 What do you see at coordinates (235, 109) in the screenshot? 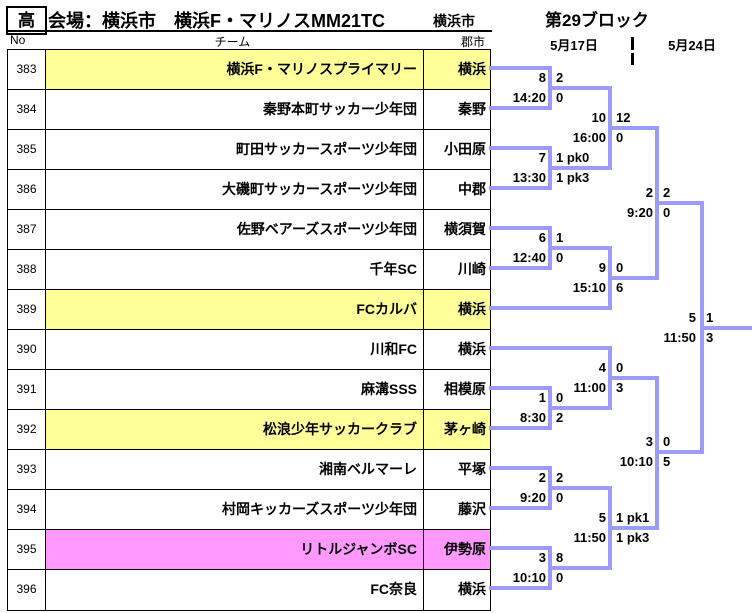
I see `row-team: 秦野本町サッカー少年団` at bounding box center [235, 109].